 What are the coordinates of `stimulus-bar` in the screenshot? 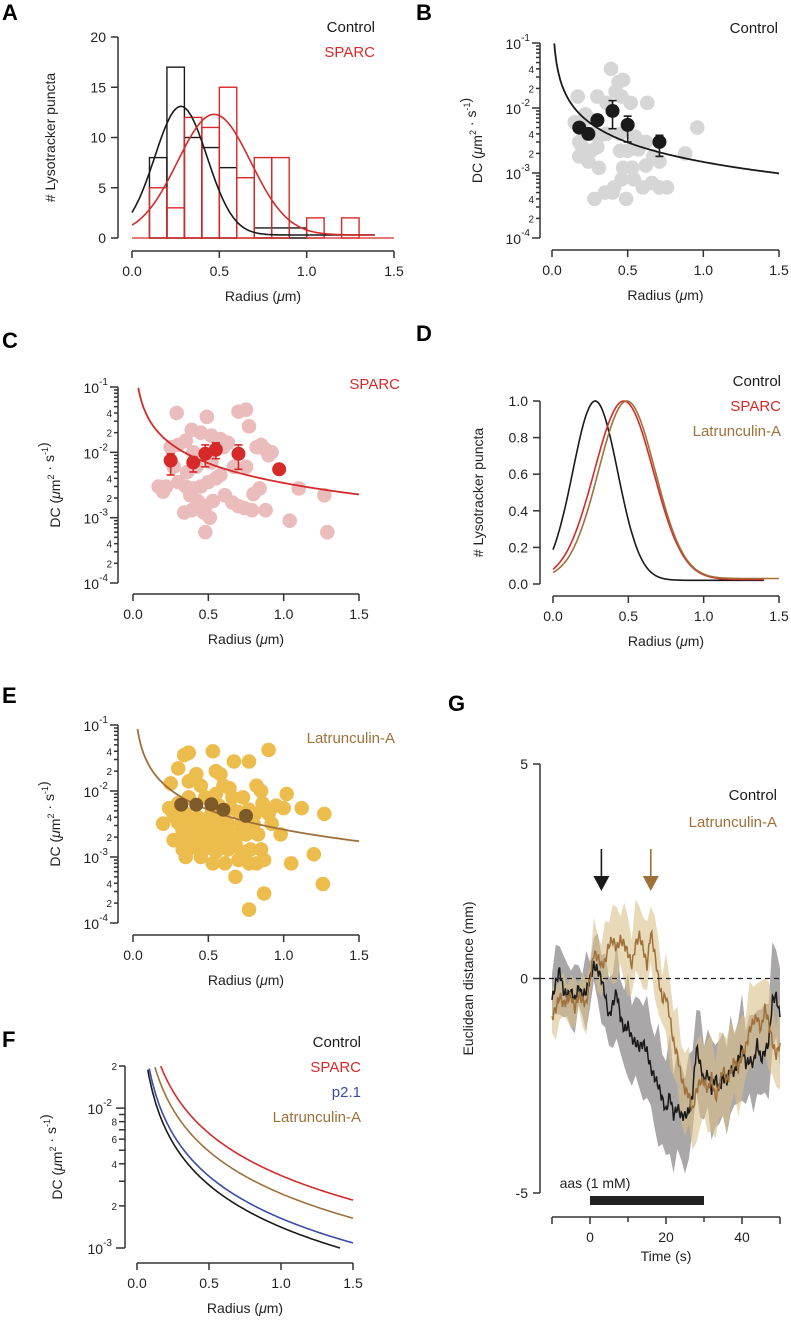 It's located at (647, 1200).